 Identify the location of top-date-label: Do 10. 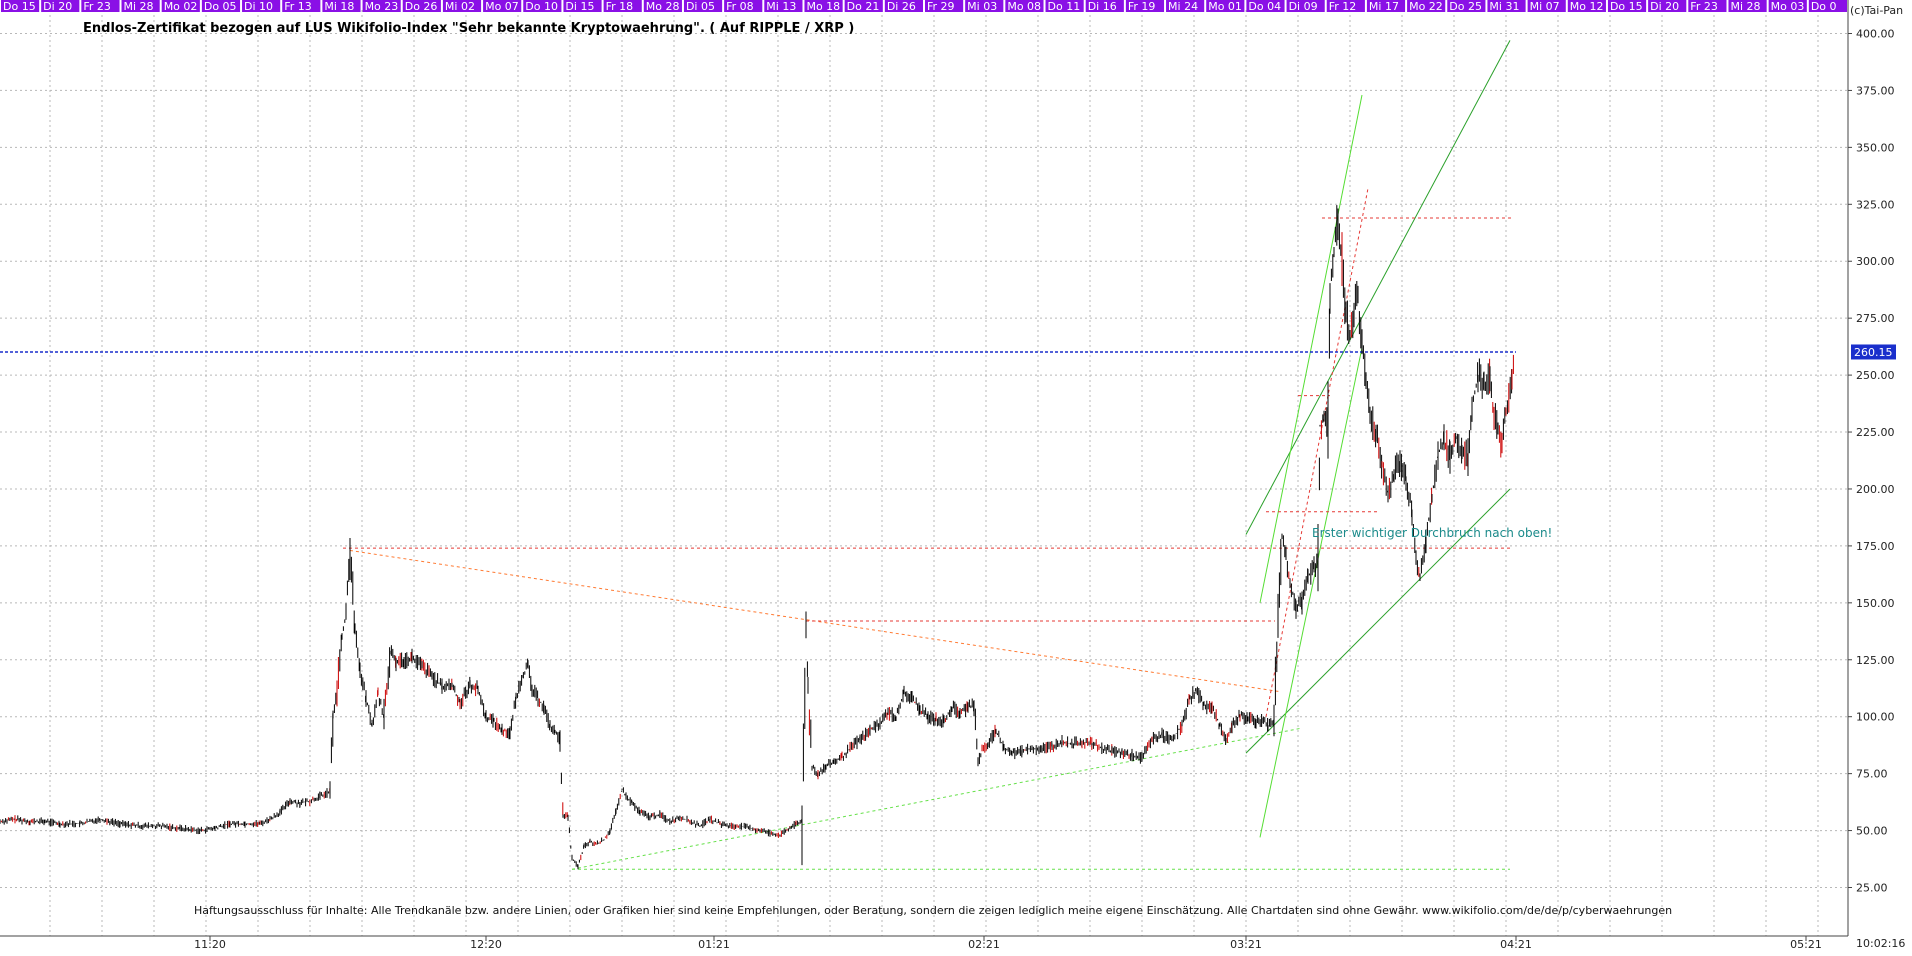
(541, 6).